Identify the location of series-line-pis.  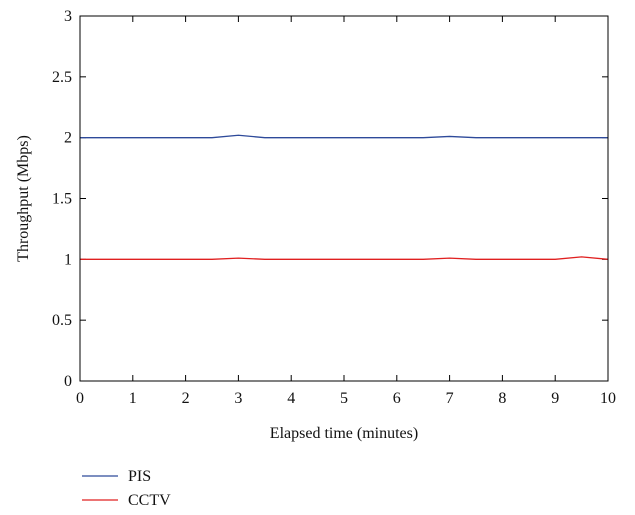
(344, 136).